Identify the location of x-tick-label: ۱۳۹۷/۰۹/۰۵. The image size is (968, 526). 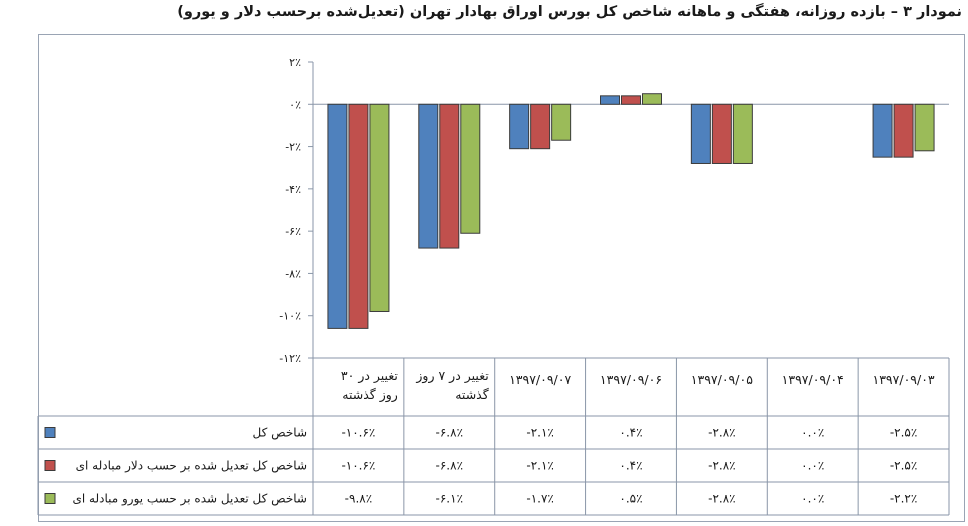
(722, 379).